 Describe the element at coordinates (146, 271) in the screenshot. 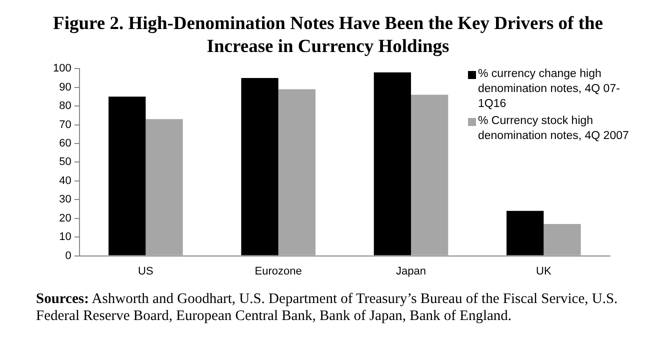

I see `x-tick-label: US` at that location.